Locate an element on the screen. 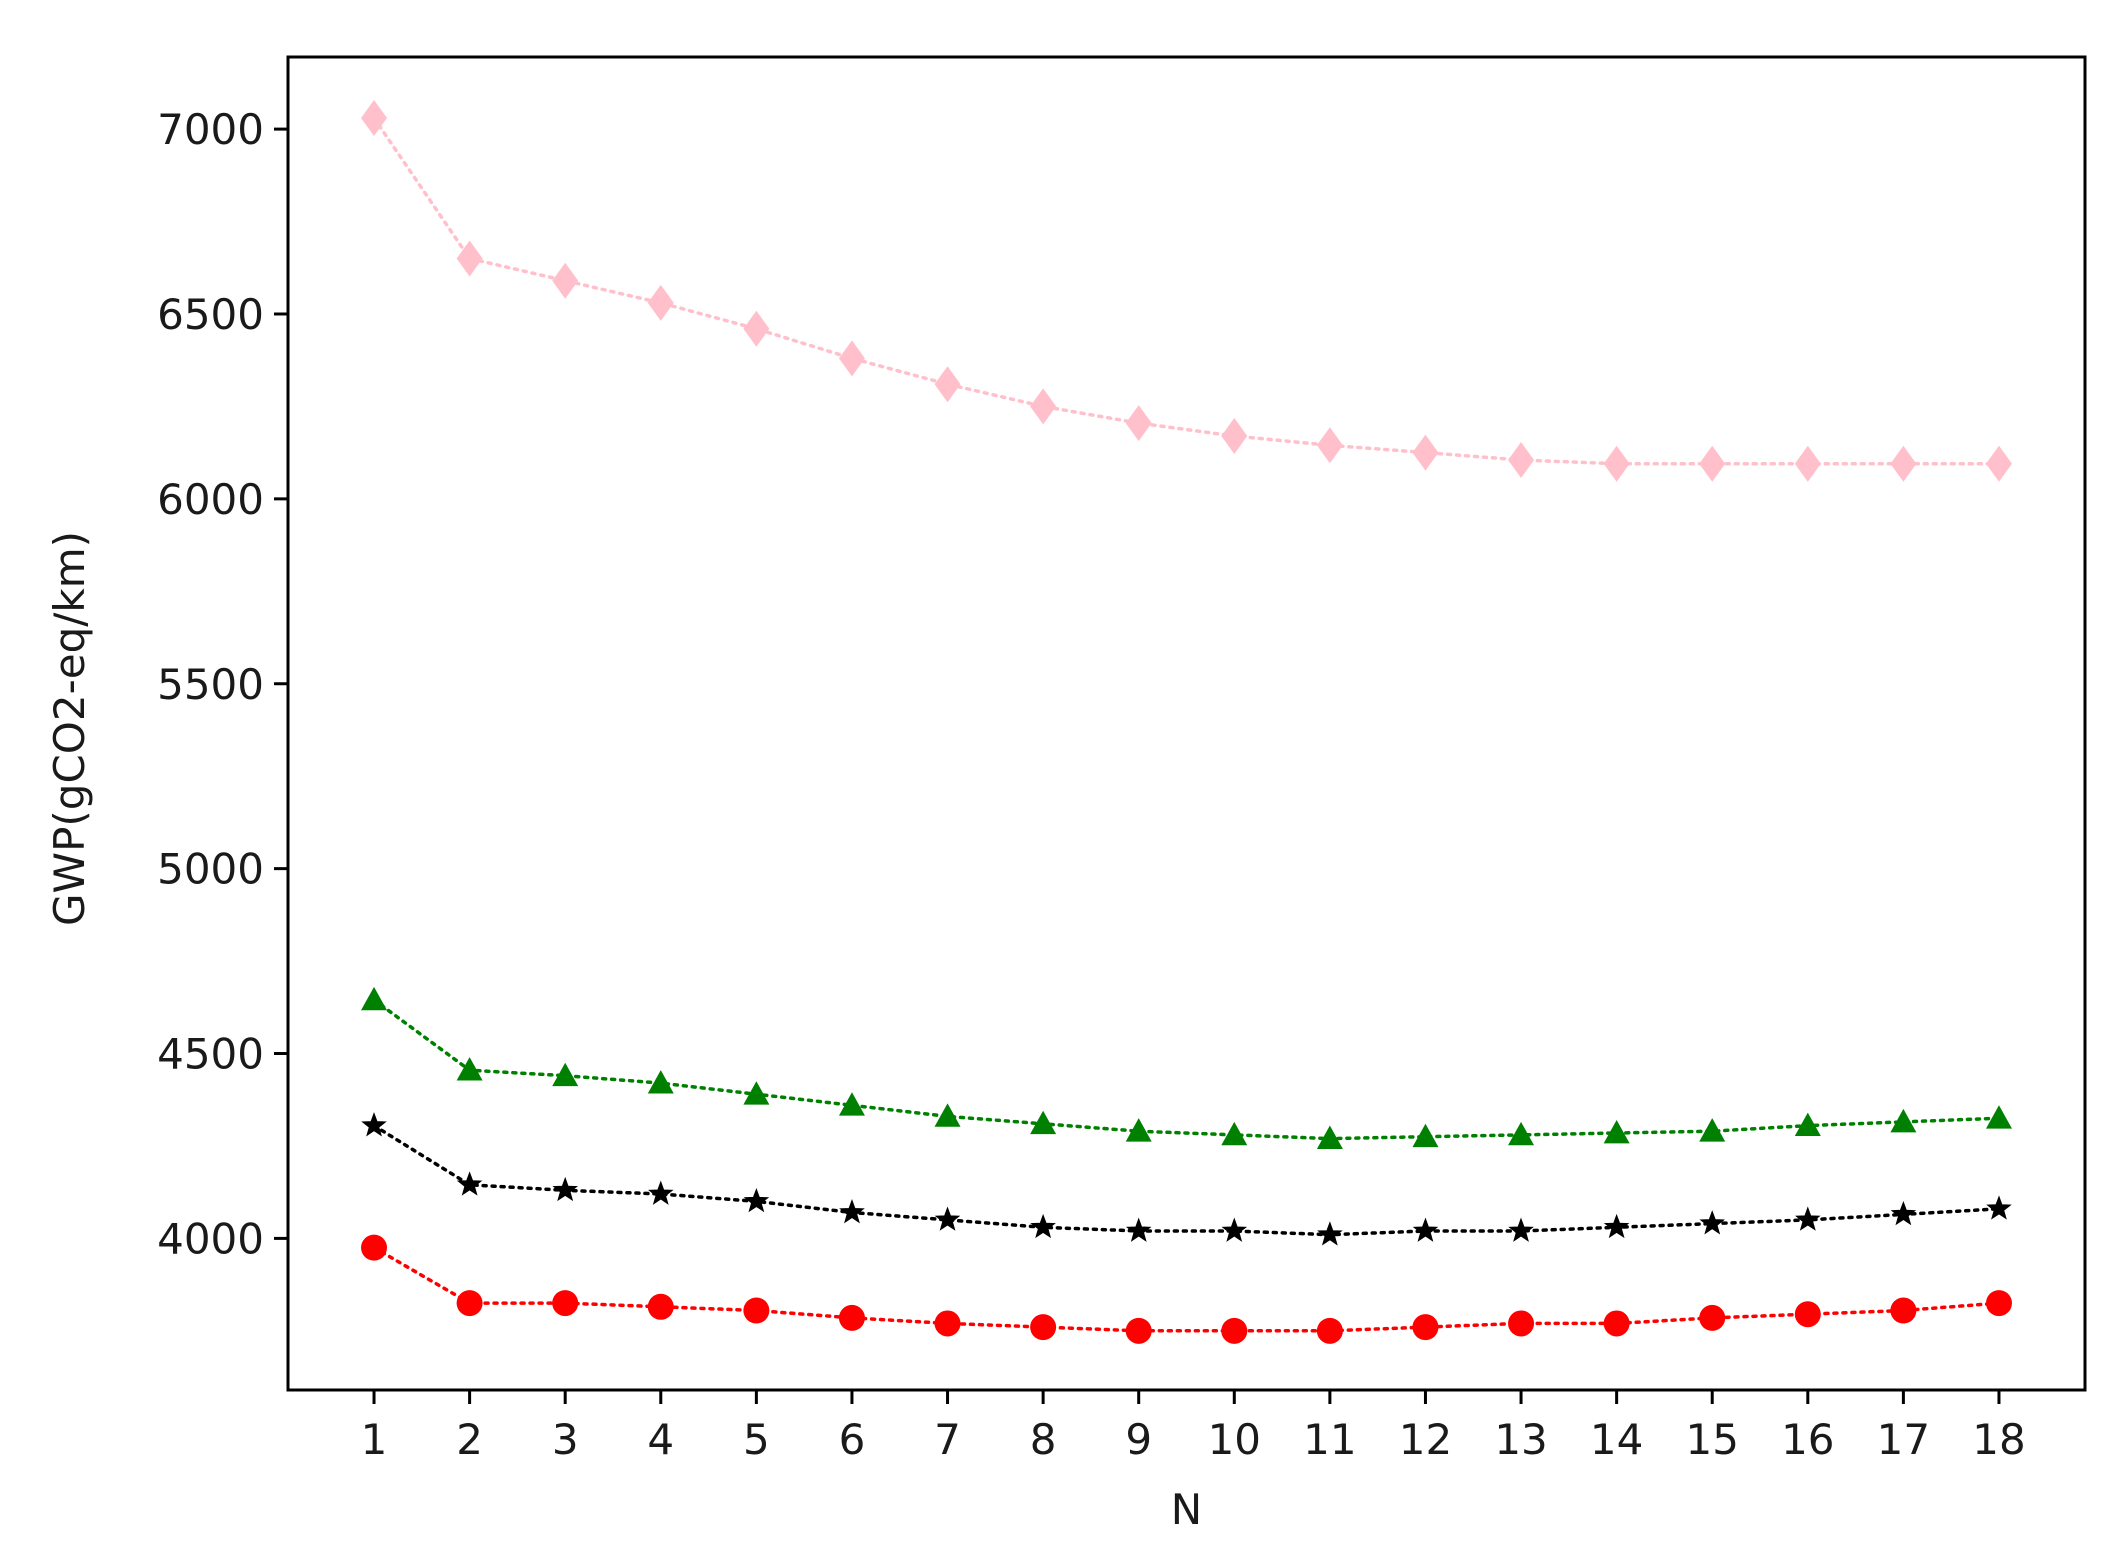 Image resolution: width=2124 pixels, height=1557 pixels. y-tick-label: 6000 is located at coordinates (210, 499).